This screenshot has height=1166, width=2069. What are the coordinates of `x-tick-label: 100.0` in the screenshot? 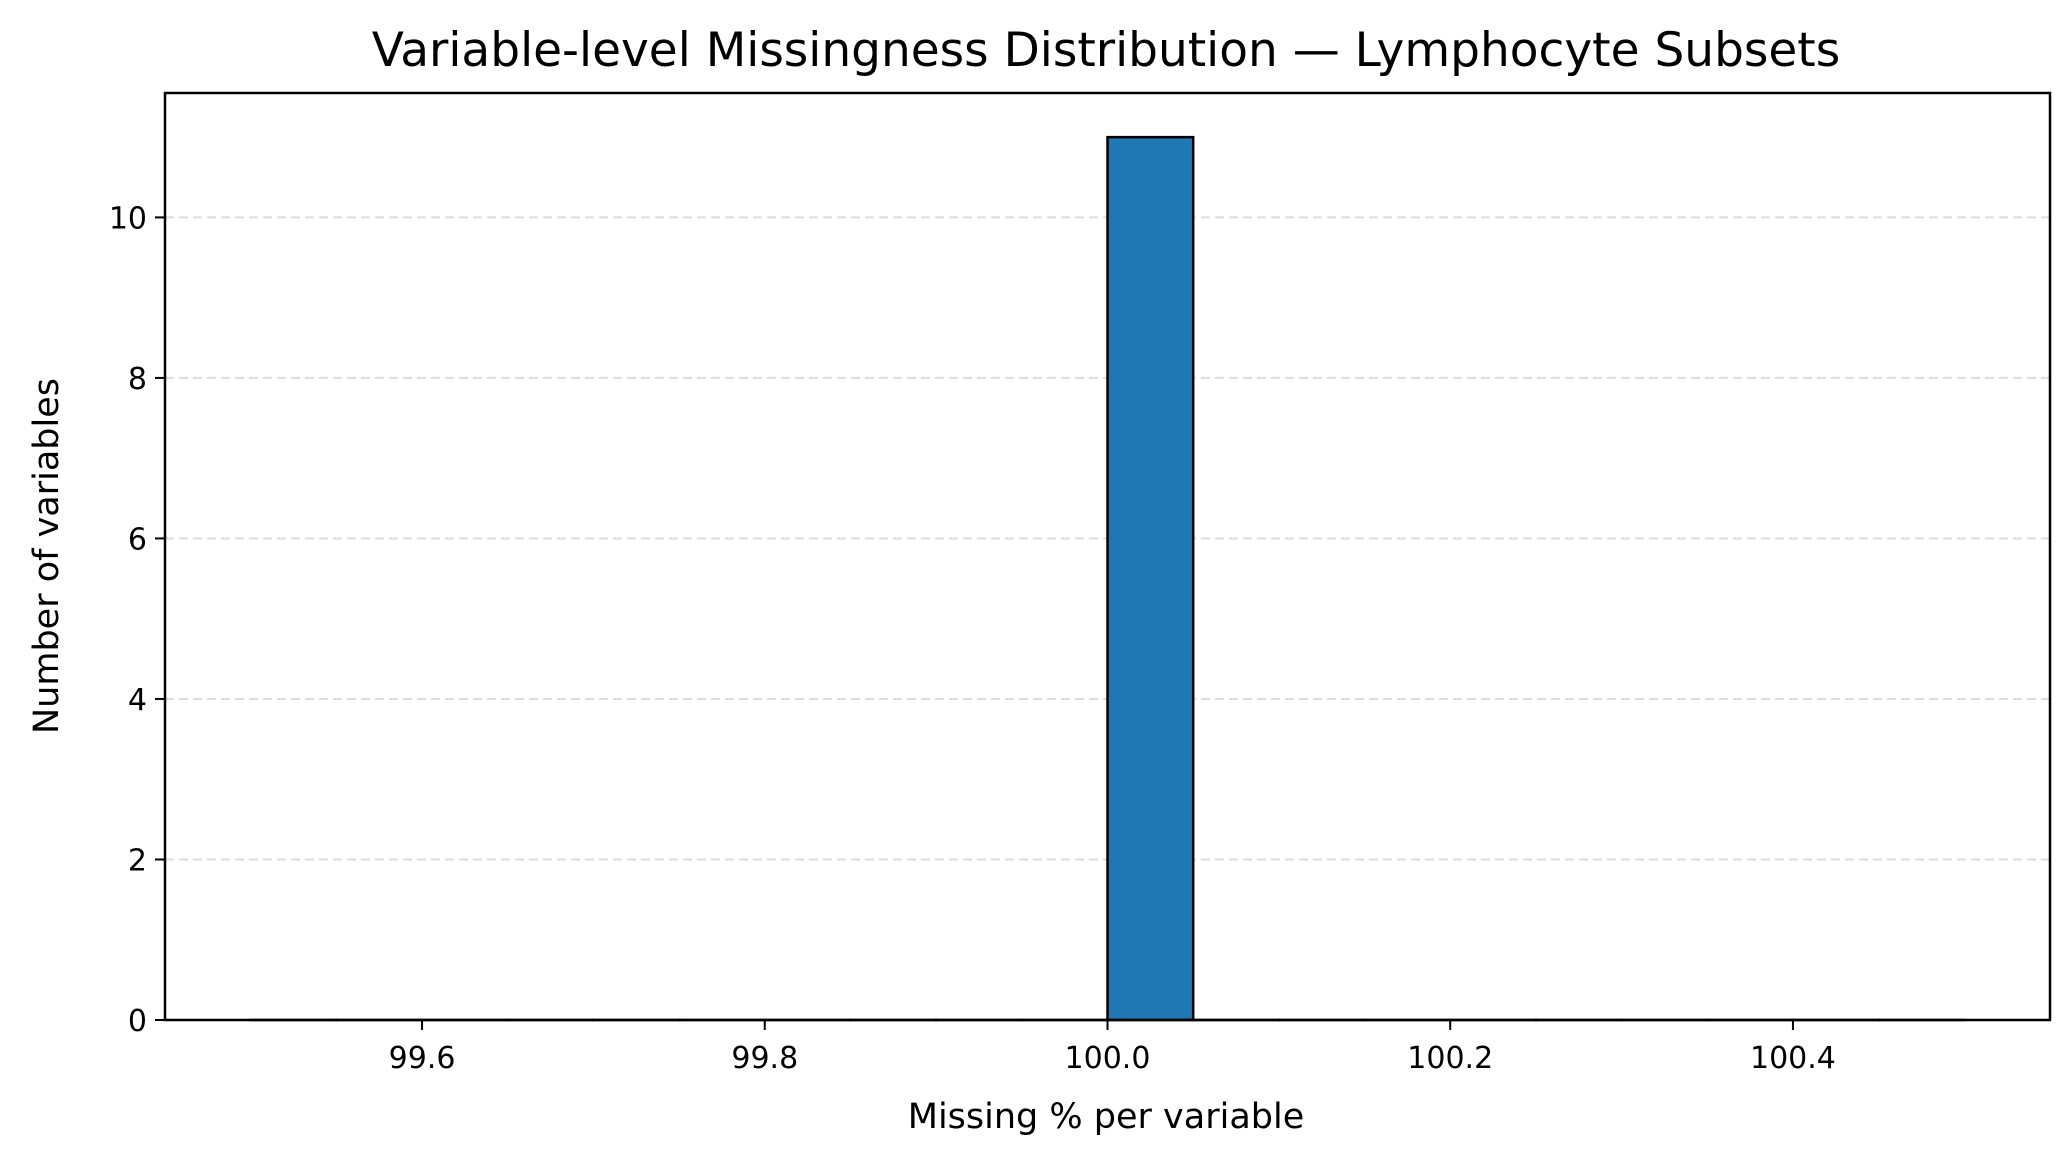 It's located at (1108, 1058).